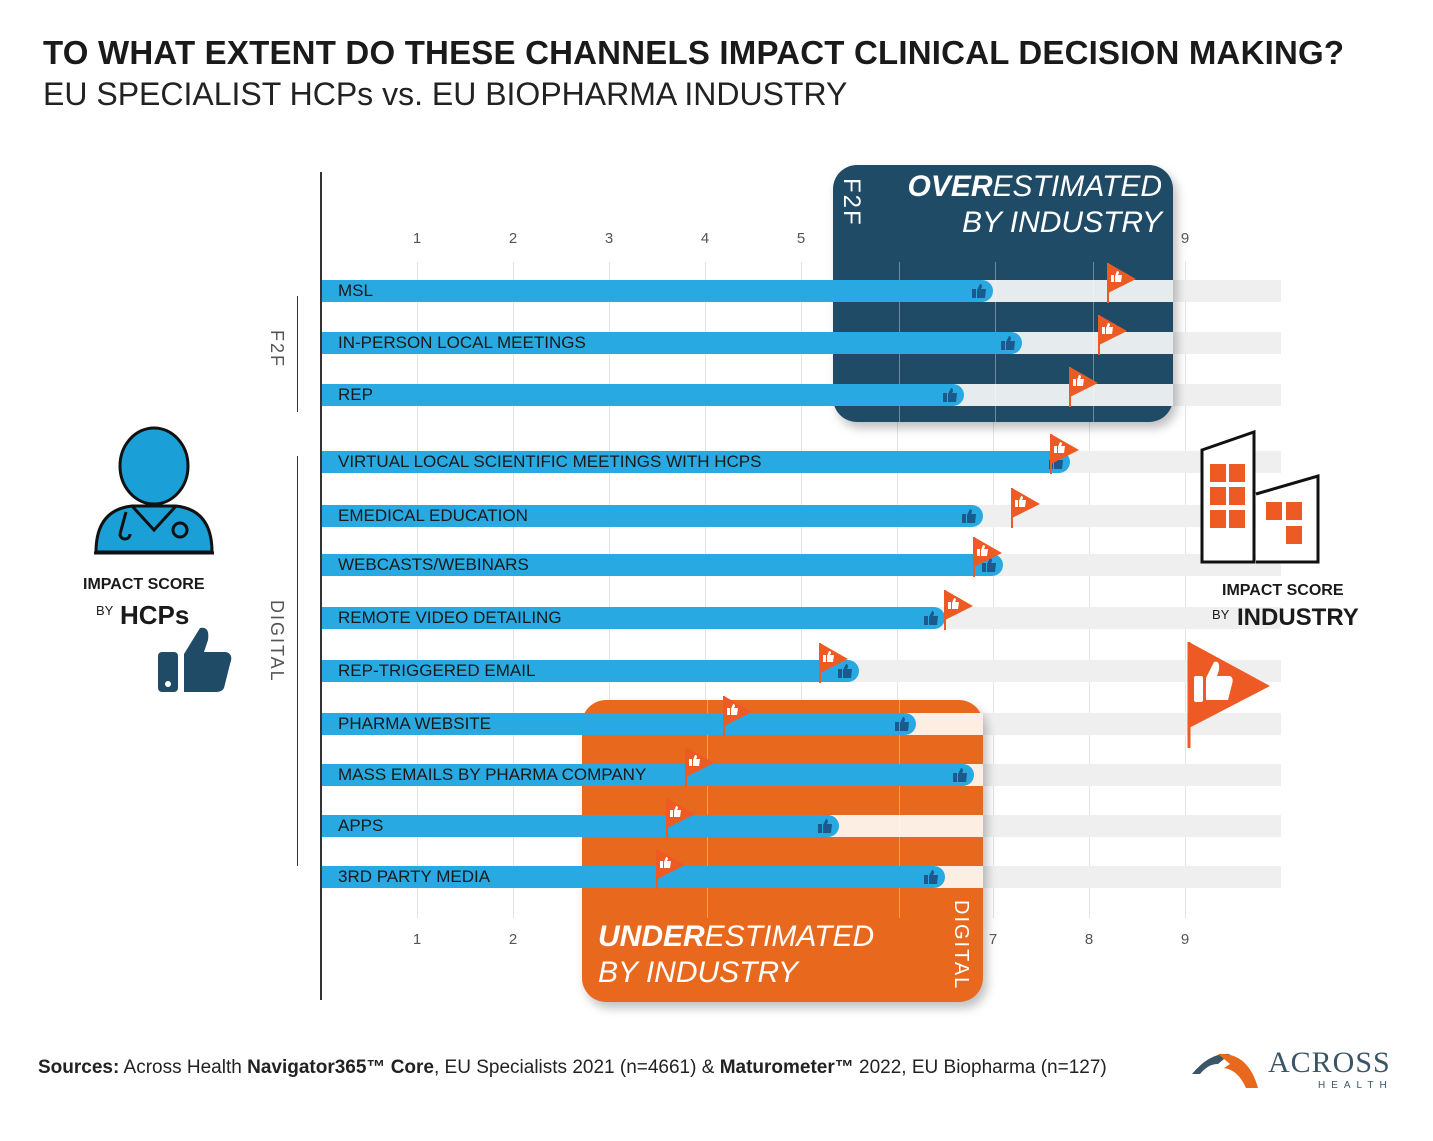 Image resolution: width=1433 pixels, height=1141 pixels. What do you see at coordinates (1077, 186) in the screenshot?
I see `overestimated-rest: ESTIMATED` at bounding box center [1077, 186].